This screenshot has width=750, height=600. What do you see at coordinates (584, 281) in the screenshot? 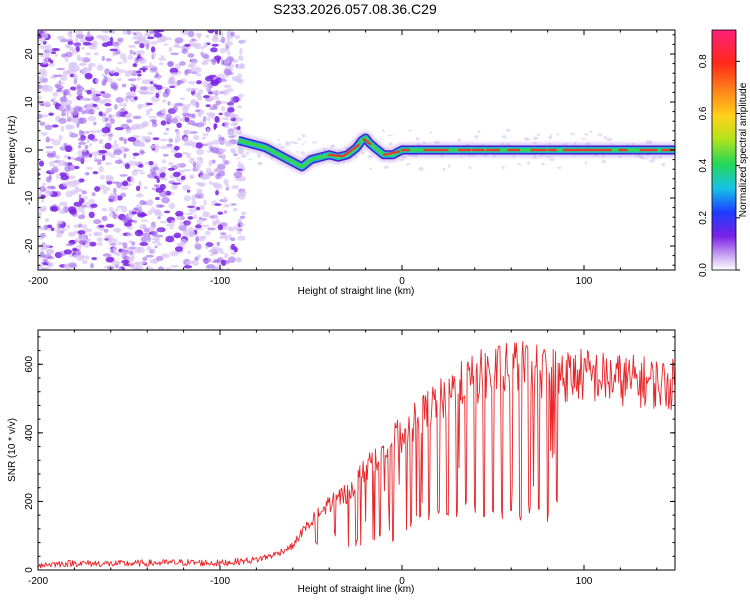
I see `x-tick-label: 100` at bounding box center [584, 281].